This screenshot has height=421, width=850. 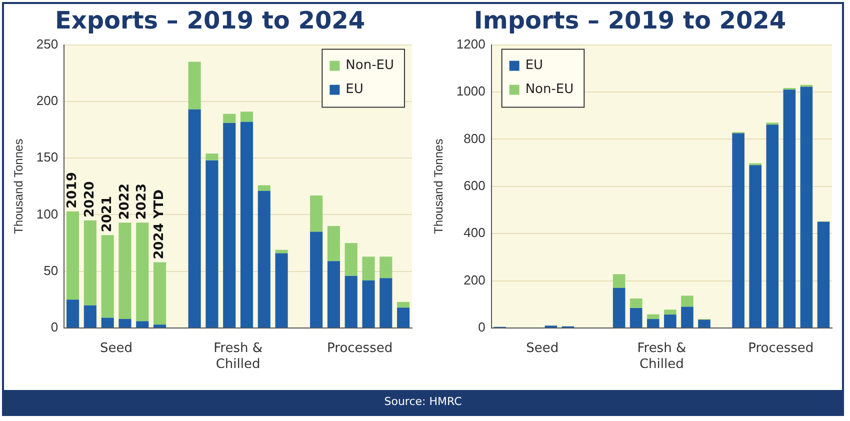 I want to click on y-tick-label: 800, so click(x=475, y=138).